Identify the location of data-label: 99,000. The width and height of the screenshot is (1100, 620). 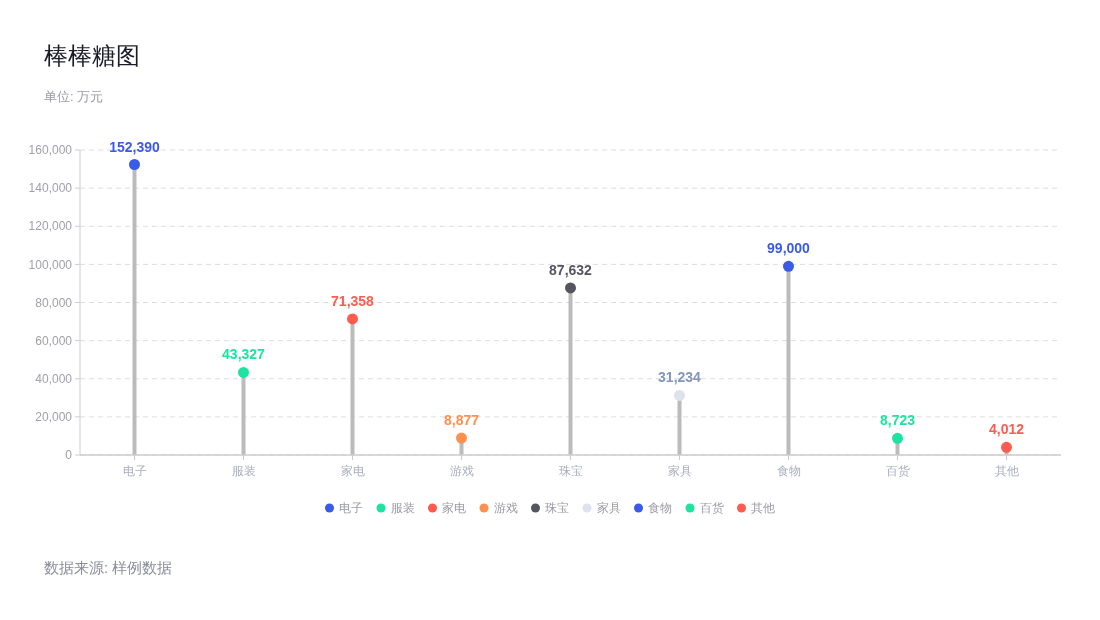
(789, 248).